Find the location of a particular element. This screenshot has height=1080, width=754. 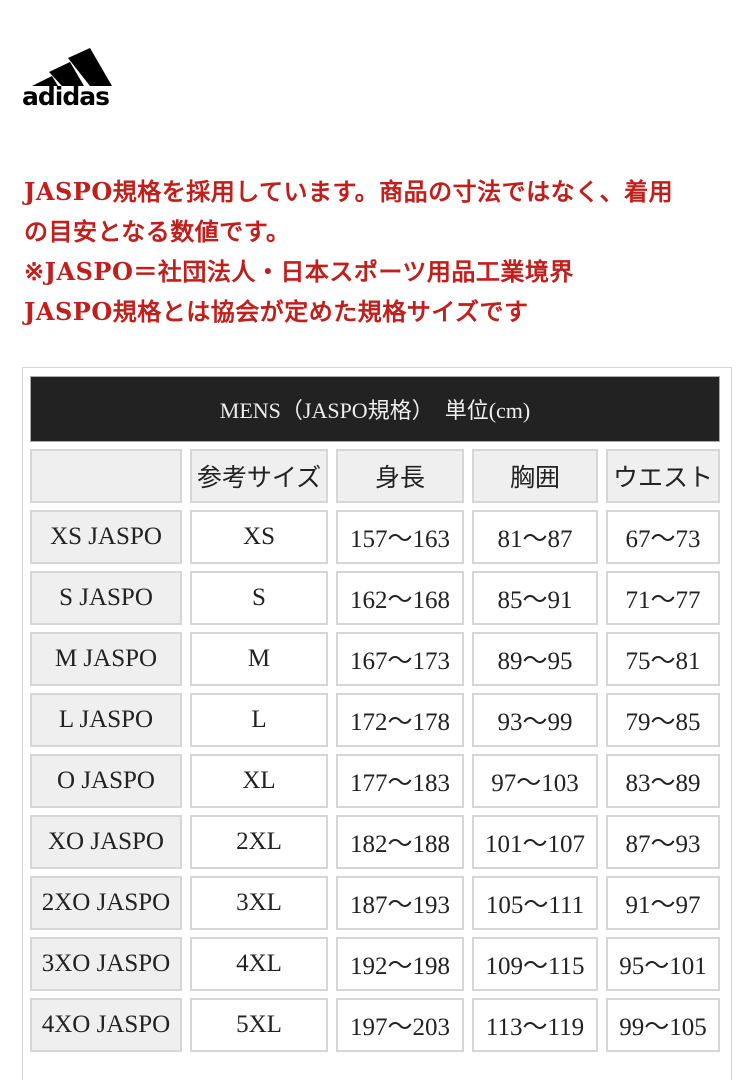

table-cell: XL is located at coordinates (259, 781).